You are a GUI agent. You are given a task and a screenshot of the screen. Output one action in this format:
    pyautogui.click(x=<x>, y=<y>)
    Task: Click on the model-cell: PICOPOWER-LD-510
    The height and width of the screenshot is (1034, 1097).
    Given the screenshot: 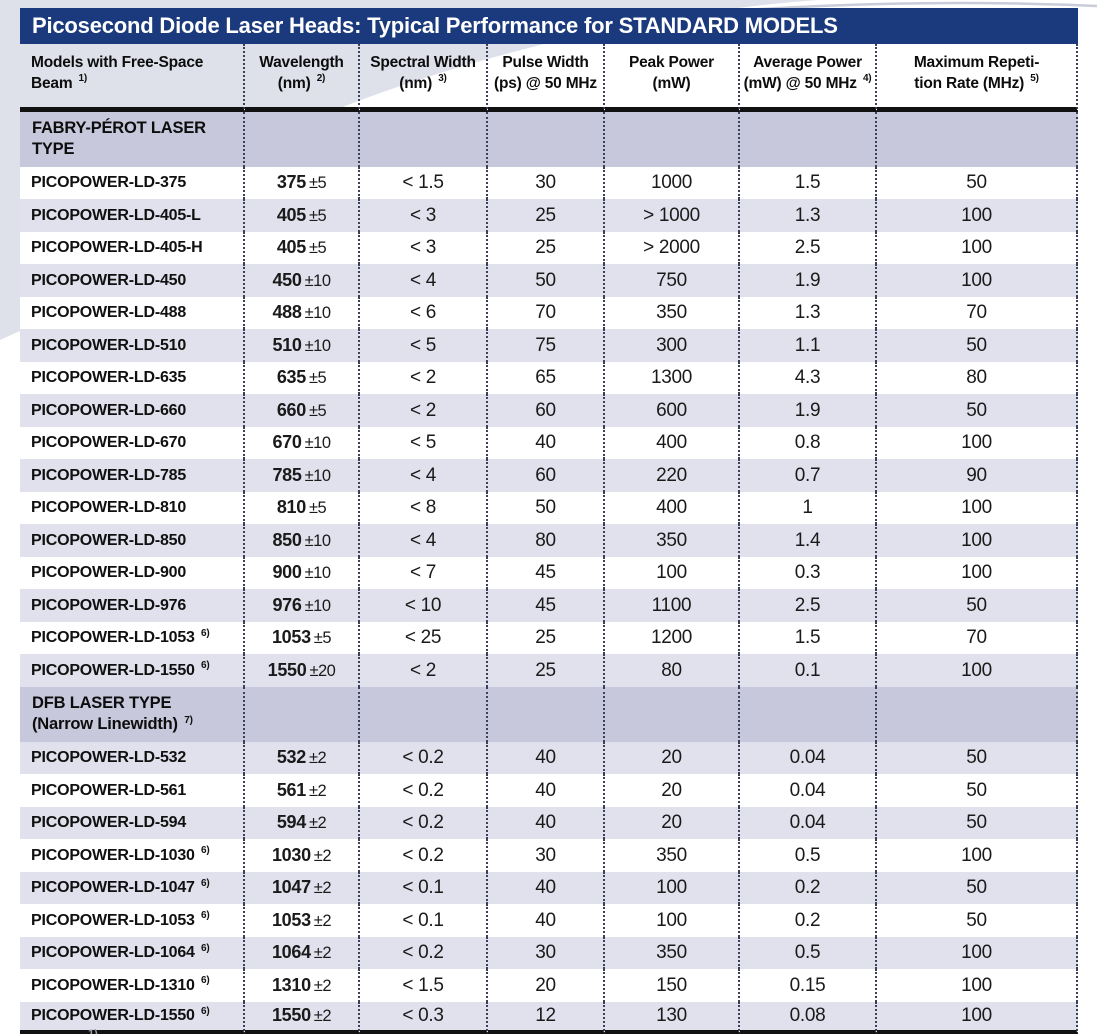 What is the action you would take?
    pyautogui.click(x=132, y=345)
    